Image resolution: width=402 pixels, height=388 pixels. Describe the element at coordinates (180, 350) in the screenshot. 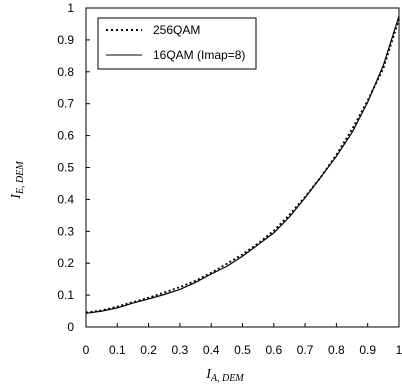

I see `x-tick-label: 0.3` at that location.